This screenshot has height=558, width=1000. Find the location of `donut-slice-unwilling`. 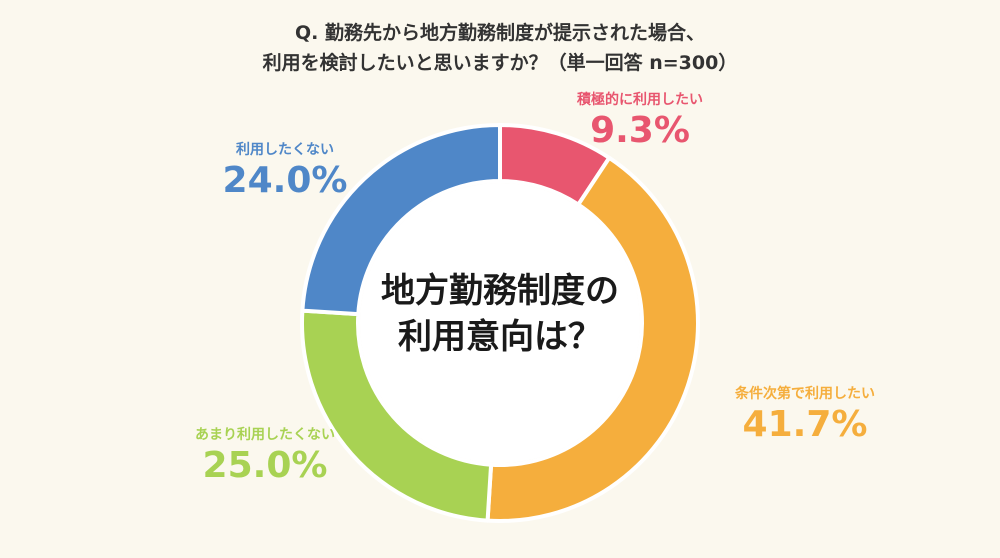

donut-slice-unwilling is located at coordinates (401, 220).